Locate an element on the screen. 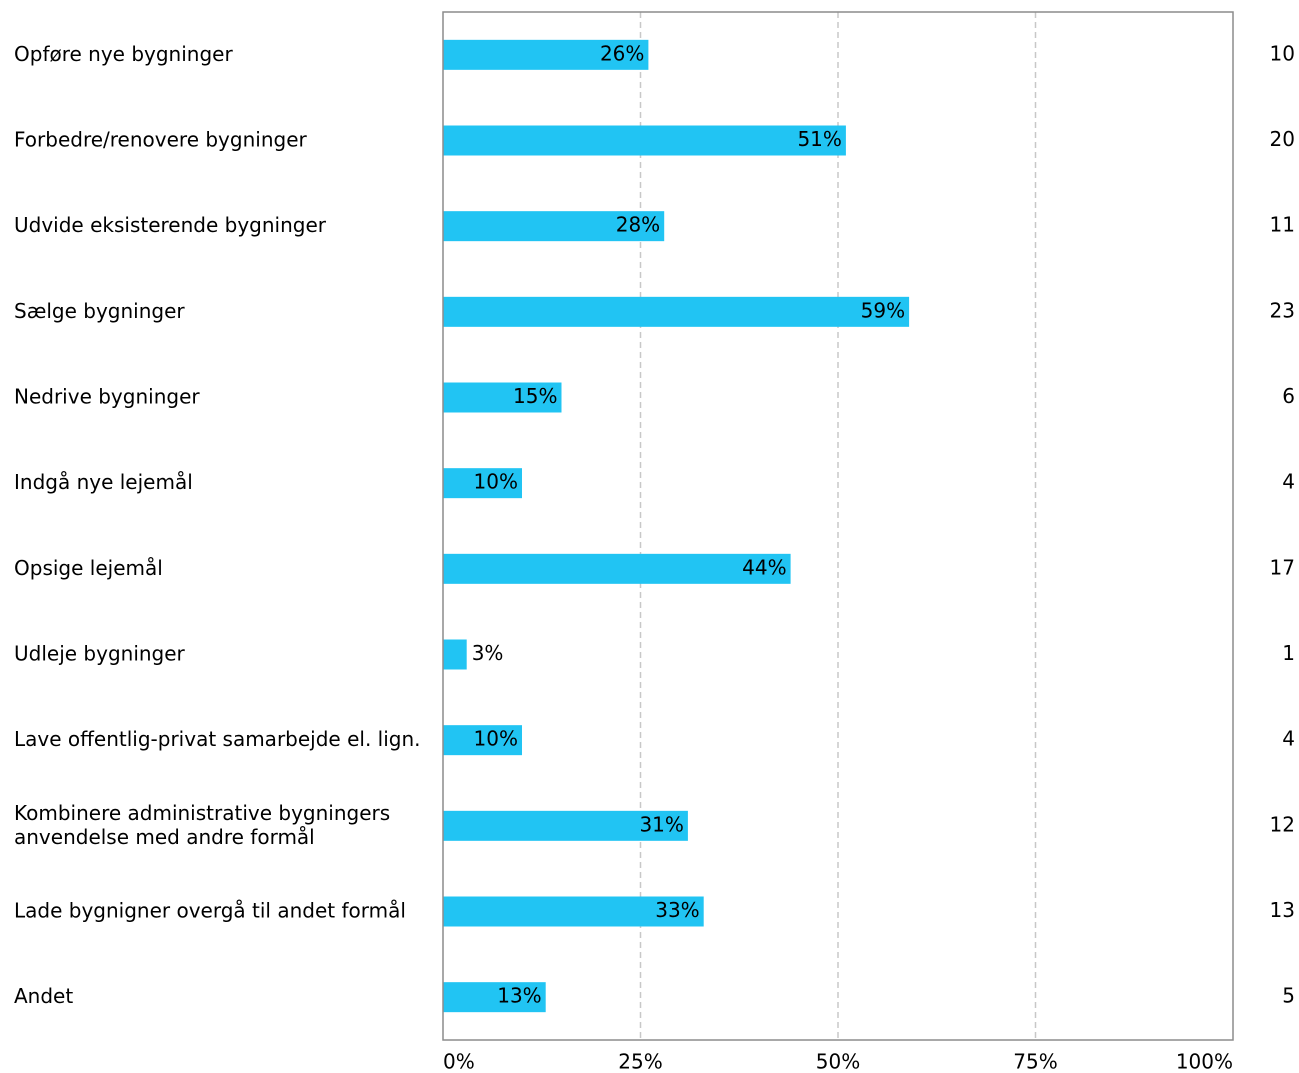 The height and width of the screenshot is (1073, 1299). value-label: 15% is located at coordinates (535, 396).